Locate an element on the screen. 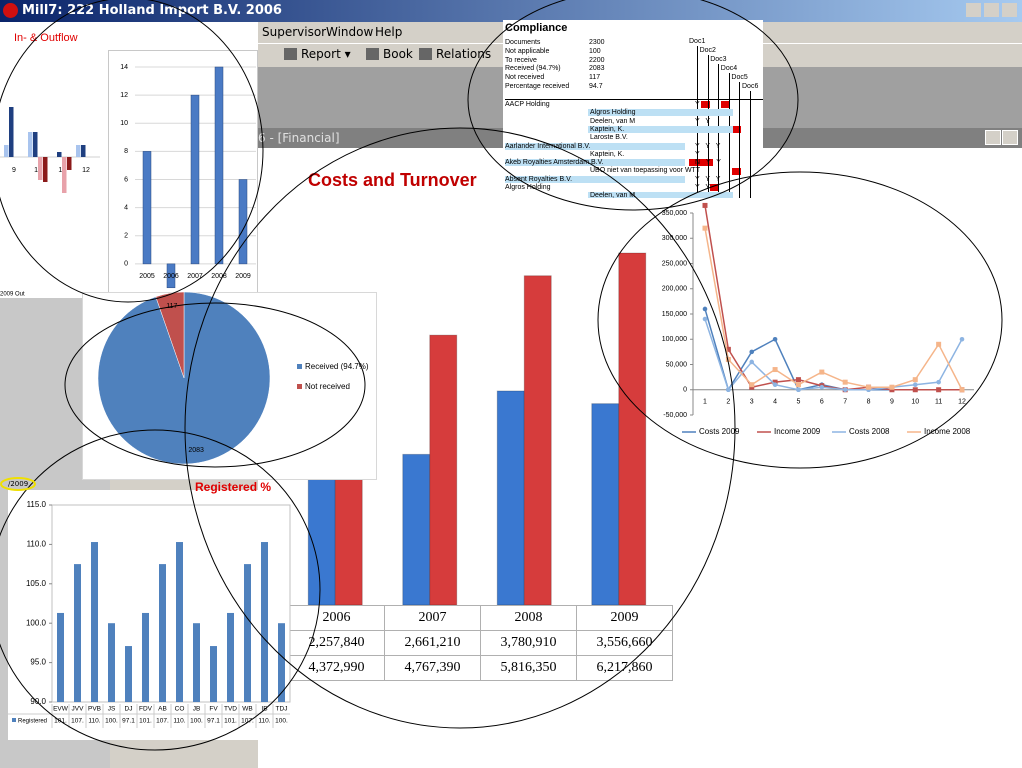  summary-value: 2083 is located at coordinates (597, 69).